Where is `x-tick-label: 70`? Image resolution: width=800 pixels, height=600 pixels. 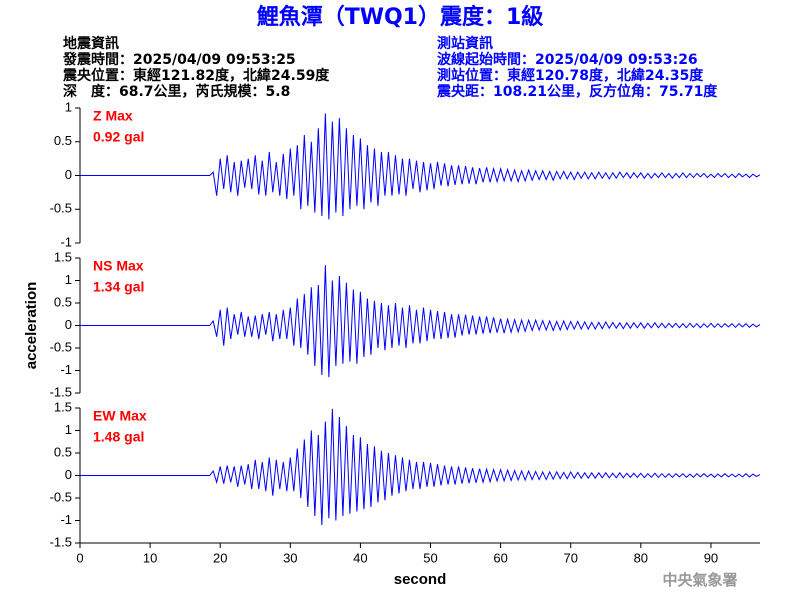 x-tick-label: 70 is located at coordinates (570, 557).